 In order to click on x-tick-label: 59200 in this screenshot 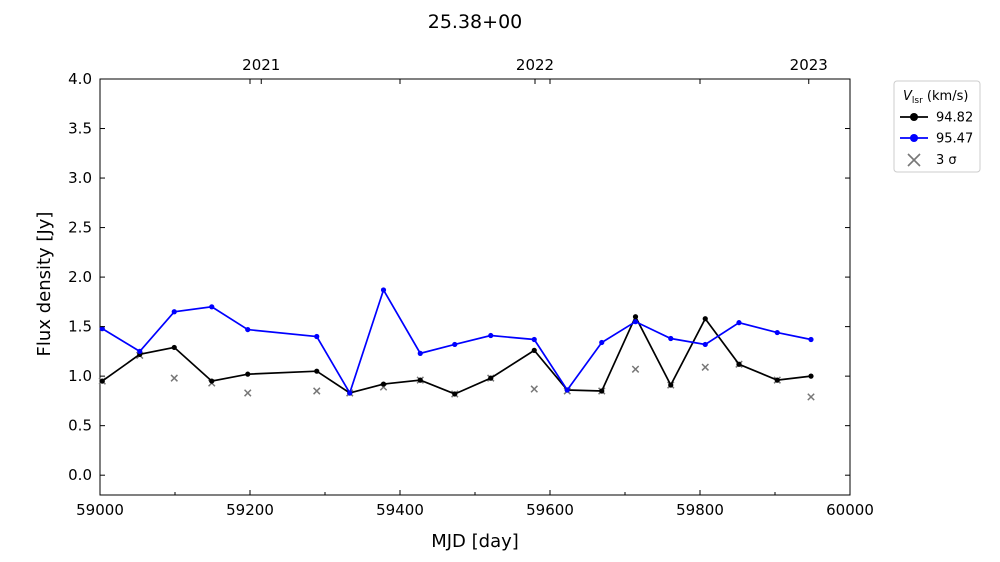, I will do `click(250, 510)`.